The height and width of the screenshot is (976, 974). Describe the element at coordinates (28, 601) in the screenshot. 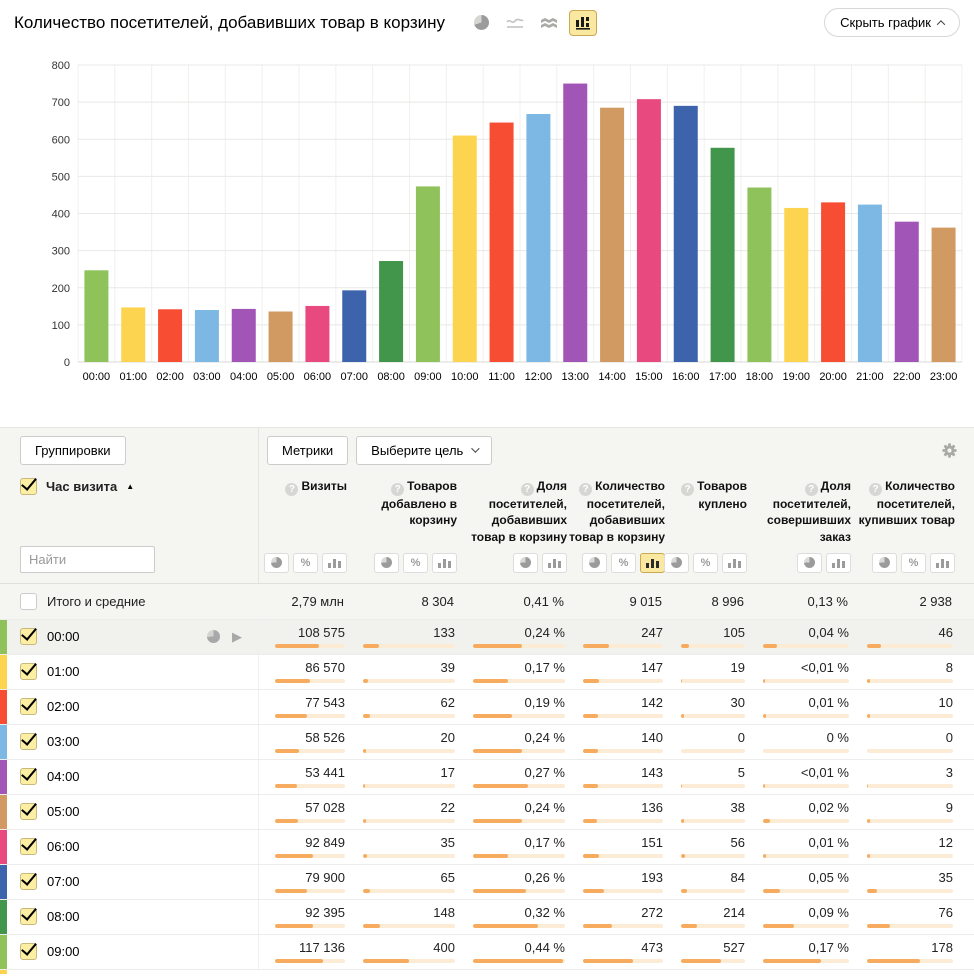

I see `totals-checkbox` at that location.